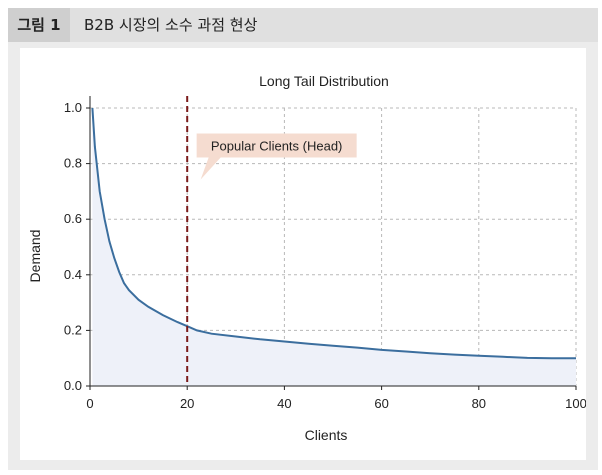  Describe the element at coordinates (35, 256) in the screenshot. I see `y-axis-label: Demand` at that location.